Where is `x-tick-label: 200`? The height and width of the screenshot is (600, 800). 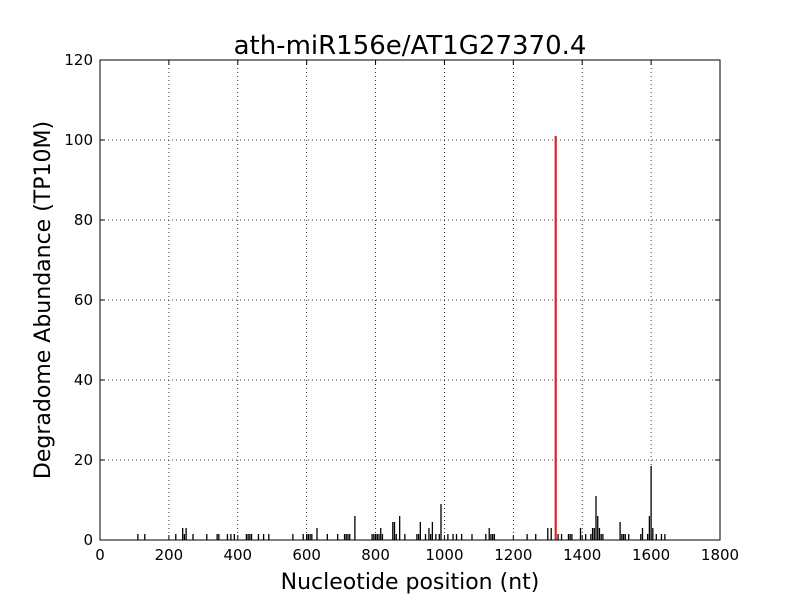 x-tick-label: 200 is located at coordinates (169, 555).